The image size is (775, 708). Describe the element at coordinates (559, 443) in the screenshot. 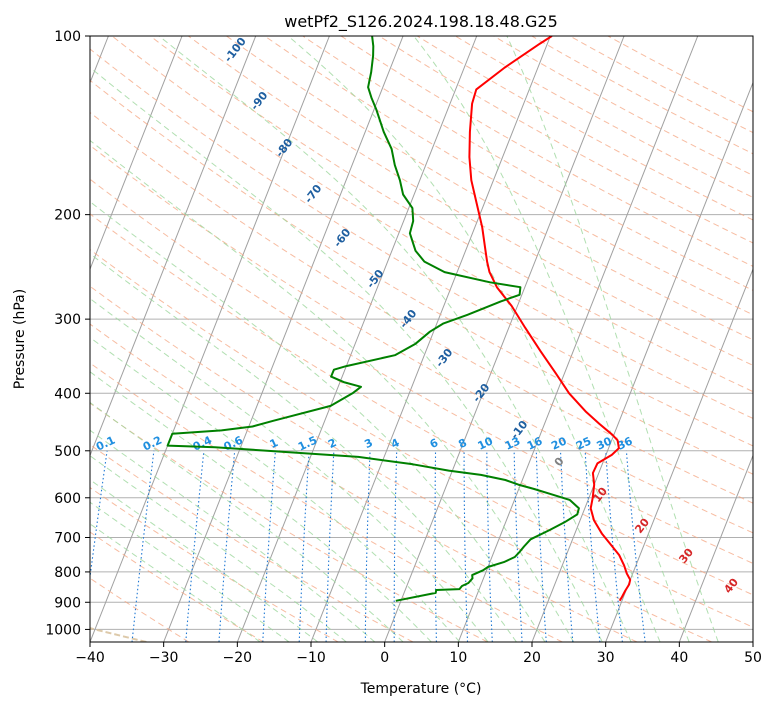

I see `mixing-ratio-label: 20` at that location.